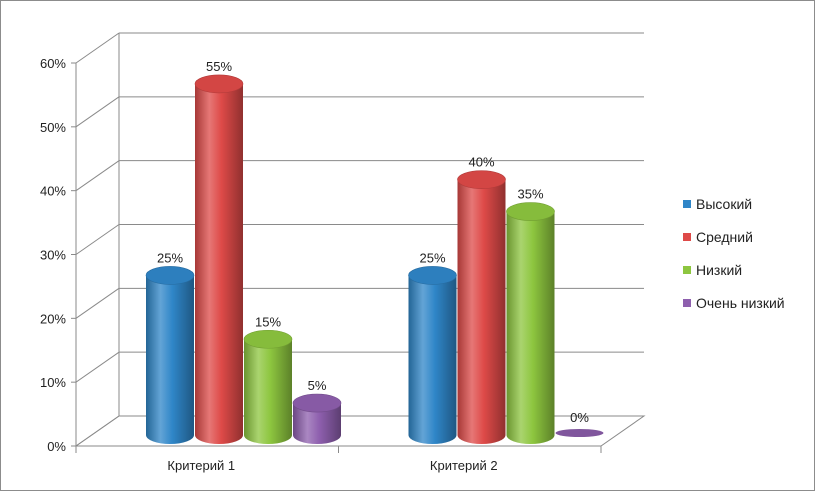 This screenshot has height=497, width=816. What do you see at coordinates (201, 465) in the screenshot?
I see `x-tick-label: Критерий 1` at bounding box center [201, 465].